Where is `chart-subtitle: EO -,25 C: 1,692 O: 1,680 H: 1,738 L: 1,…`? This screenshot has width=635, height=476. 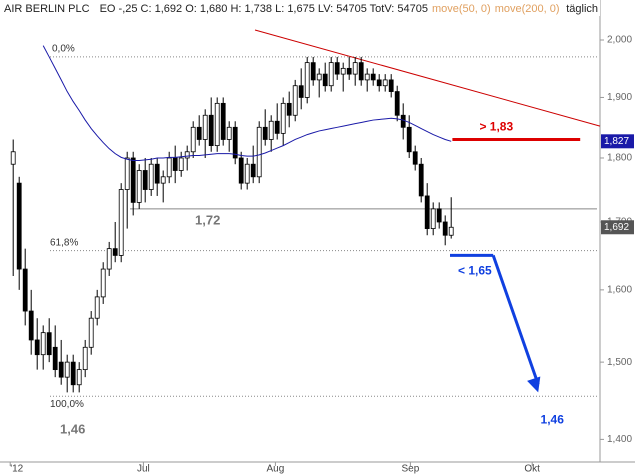 chart-subtitle: EO -,25 C: 1,692 O: 1,680 H: 1,738 L: 1,… is located at coordinates (264, 9).